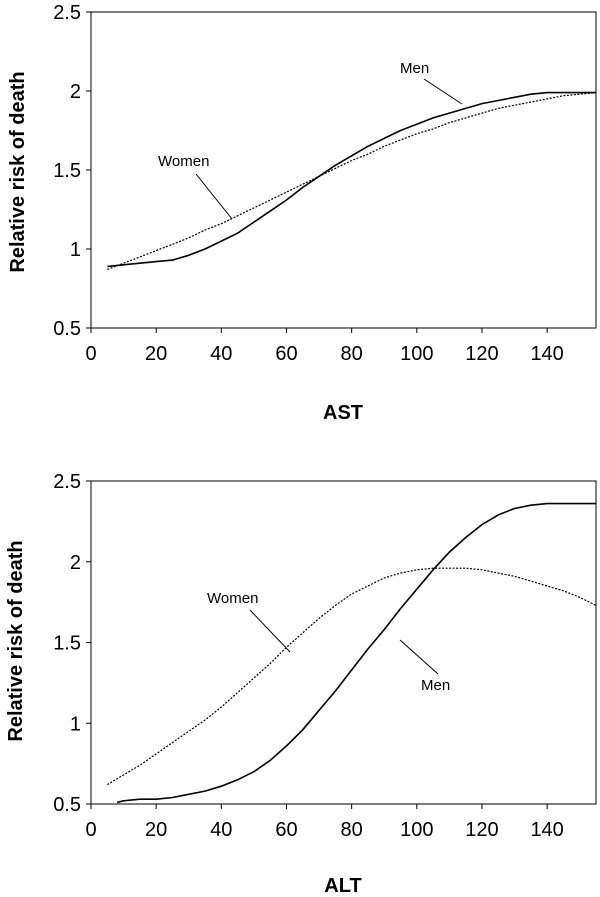 Image resolution: width=600 pixels, height=897 pixels. I want to click on ast-x-tick-label: 80, so click(352, 354).